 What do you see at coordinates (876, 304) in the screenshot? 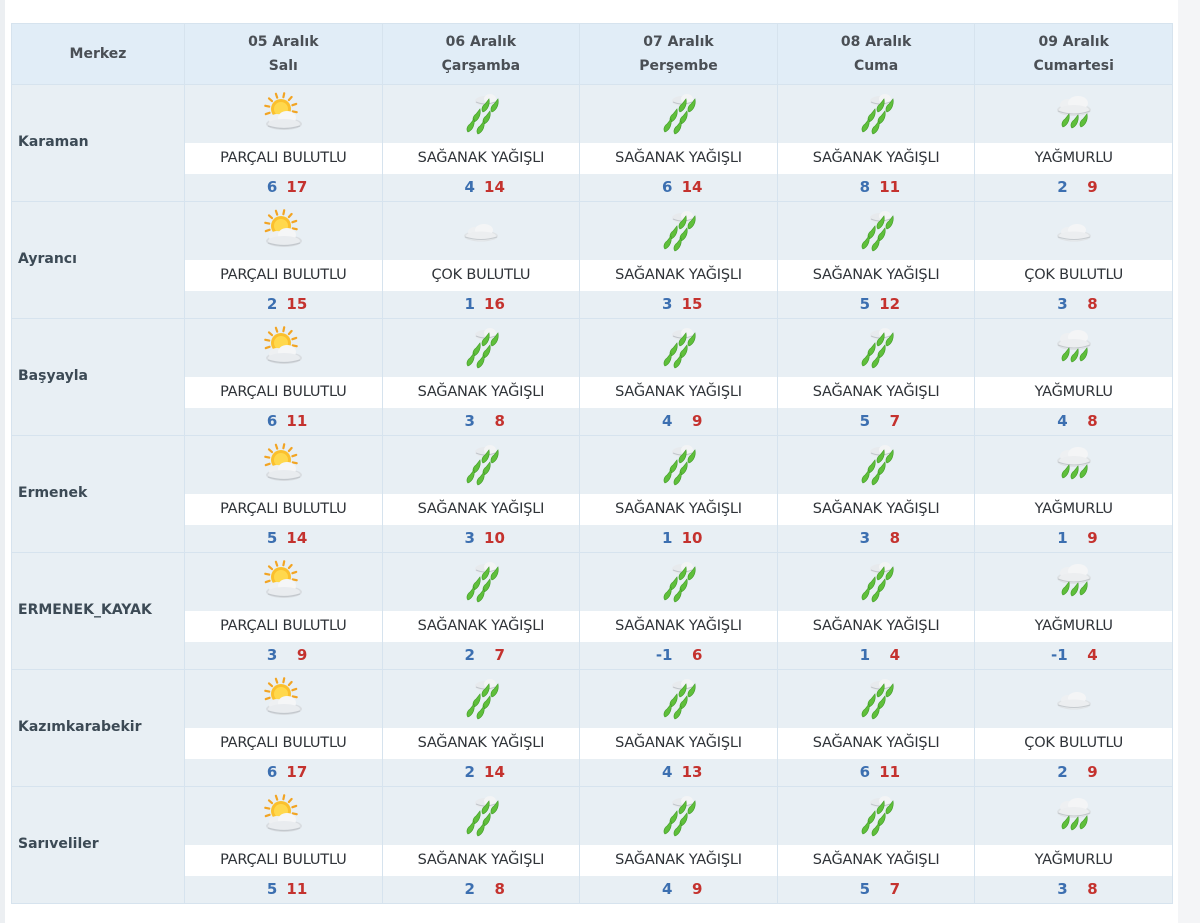
I see `temperature-range: 5 12` at bounding box center [876, 304].